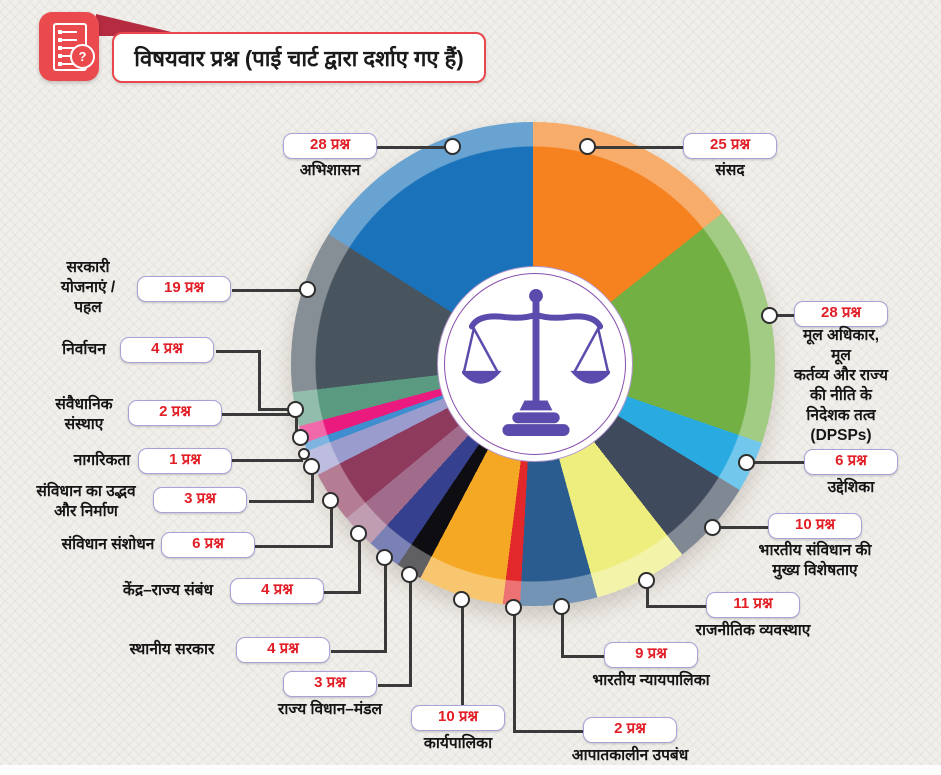 Image resolution: width=941 pixels, height=775 pixels. Describe the element at coordinates (185, 461) in the screenshot. I see `question-count-badge: 1 प्रश्न` at that location.